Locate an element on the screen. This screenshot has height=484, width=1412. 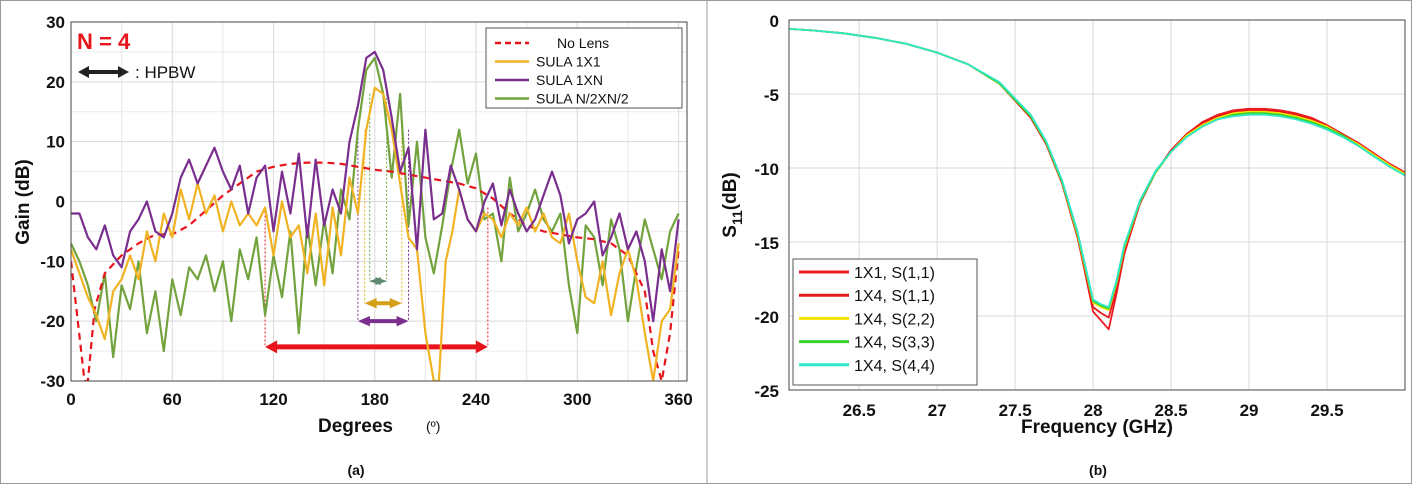
y-tick-label: 10 is located at coordinates (55, 142).